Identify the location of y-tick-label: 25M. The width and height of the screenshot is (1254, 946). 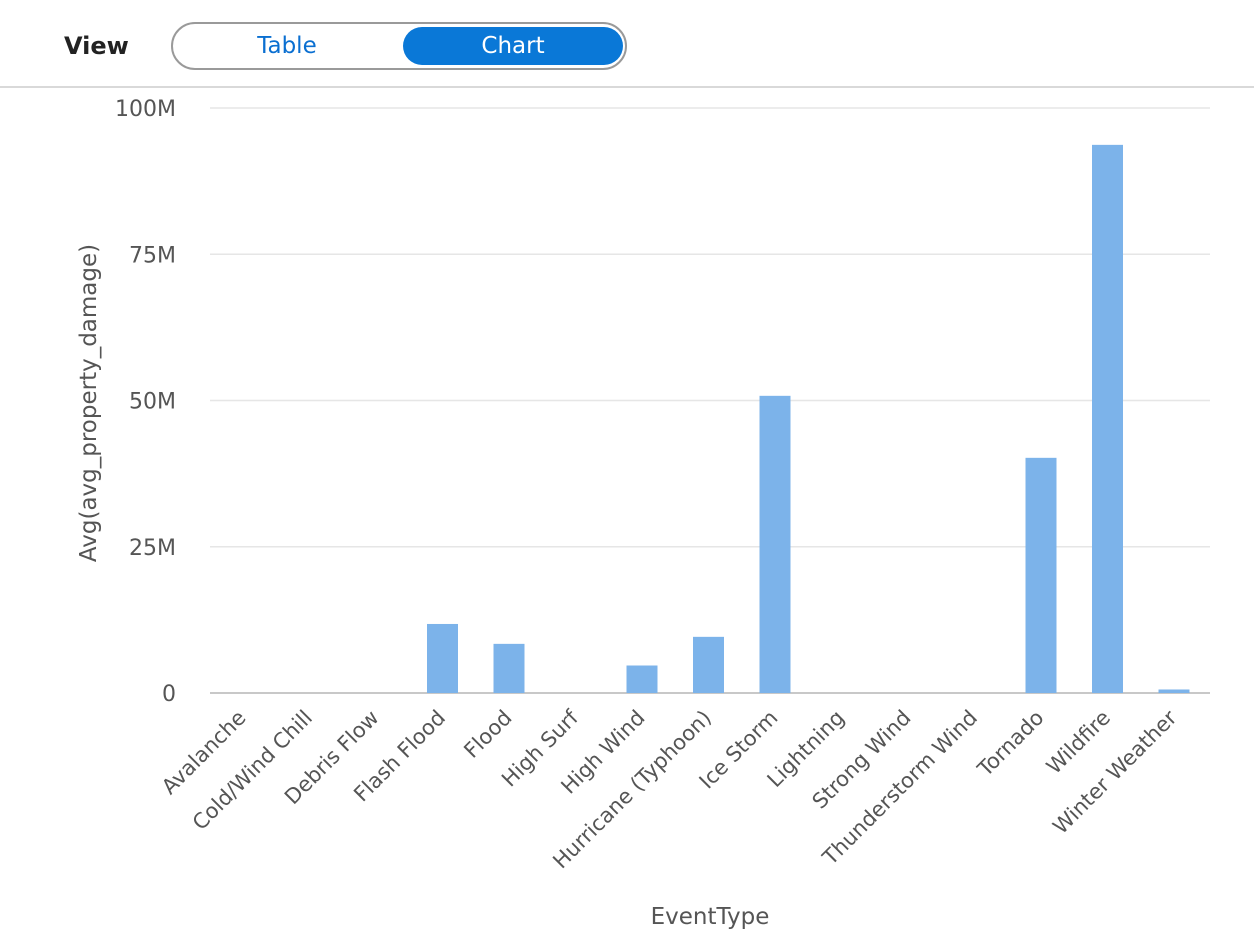
(152, 548).